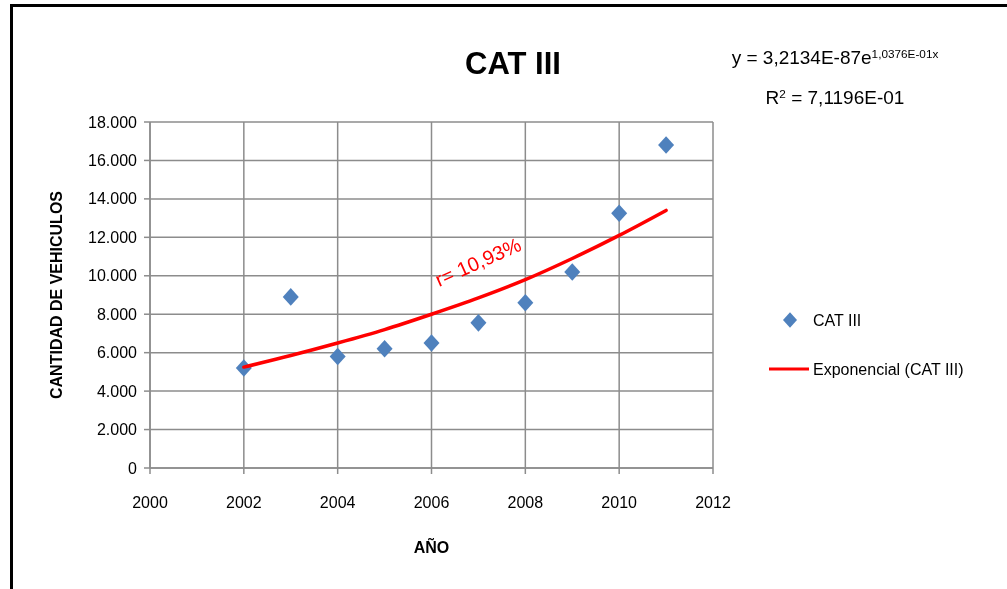 The image size is (1007, 589). Describe the element at coordinates (244, 502) in the screenshot. I see `x-tick-label: 2002` at that location.